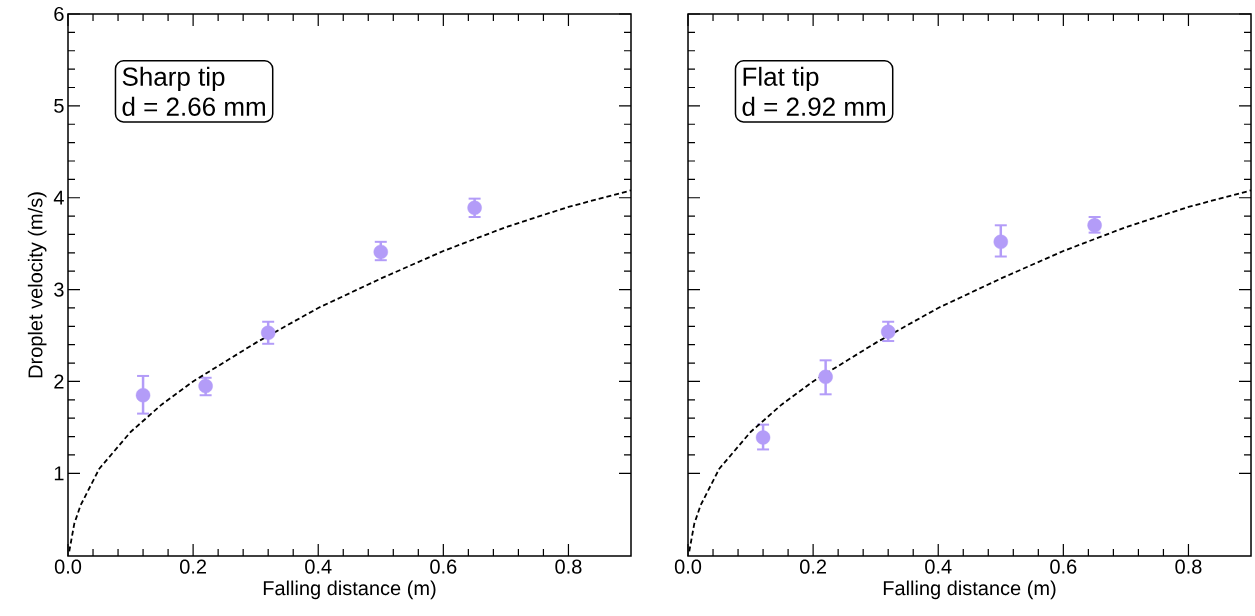  Describe the element at coordinates (58, 197) in the screenshot. I see `y-tick-label: 4` at that location.